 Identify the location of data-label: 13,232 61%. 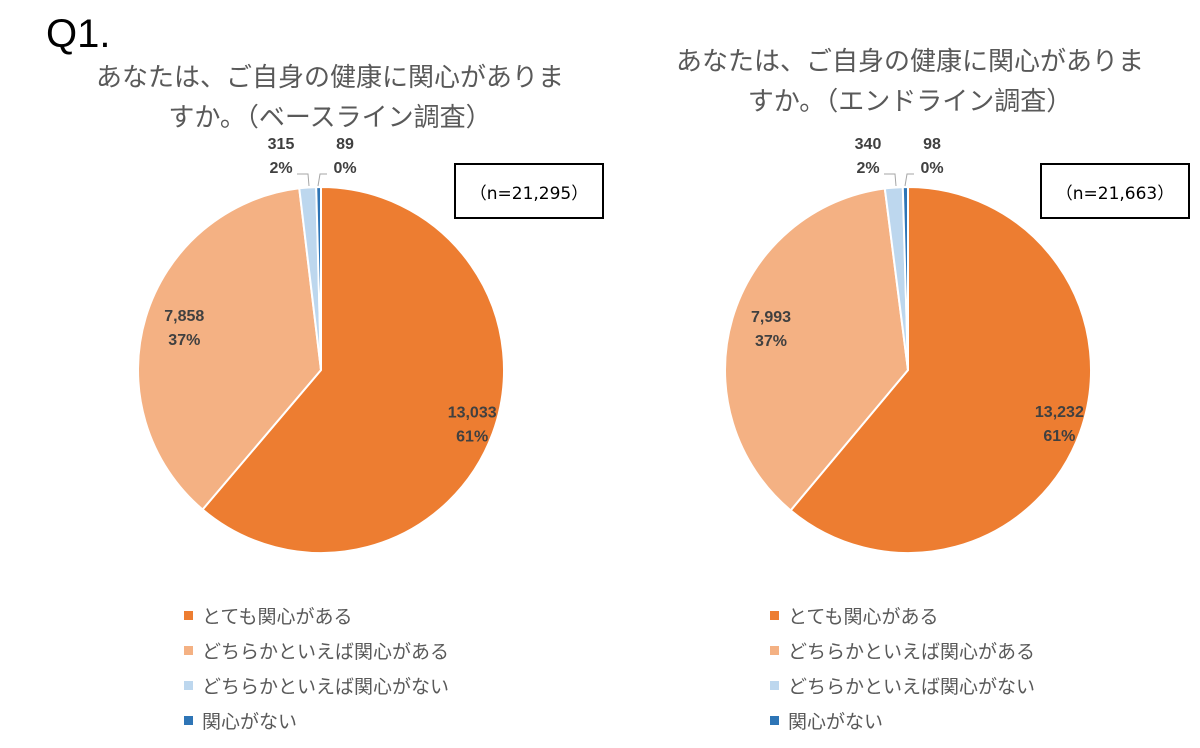
(1059, 424).